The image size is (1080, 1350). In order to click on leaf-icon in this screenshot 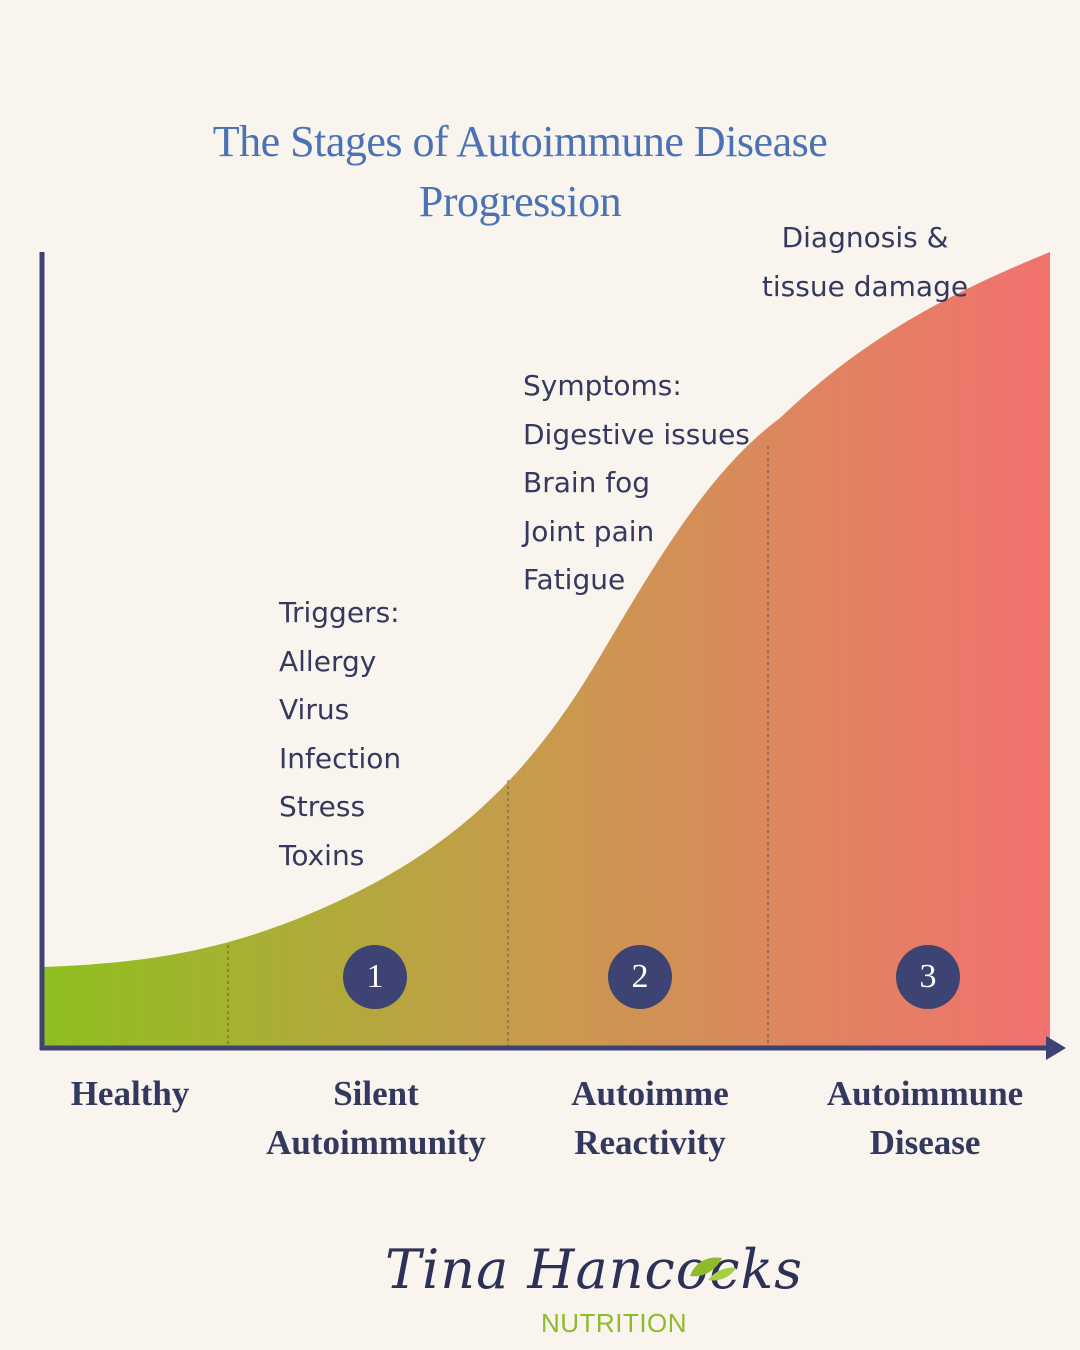, I will do `click(713, 1269)`.